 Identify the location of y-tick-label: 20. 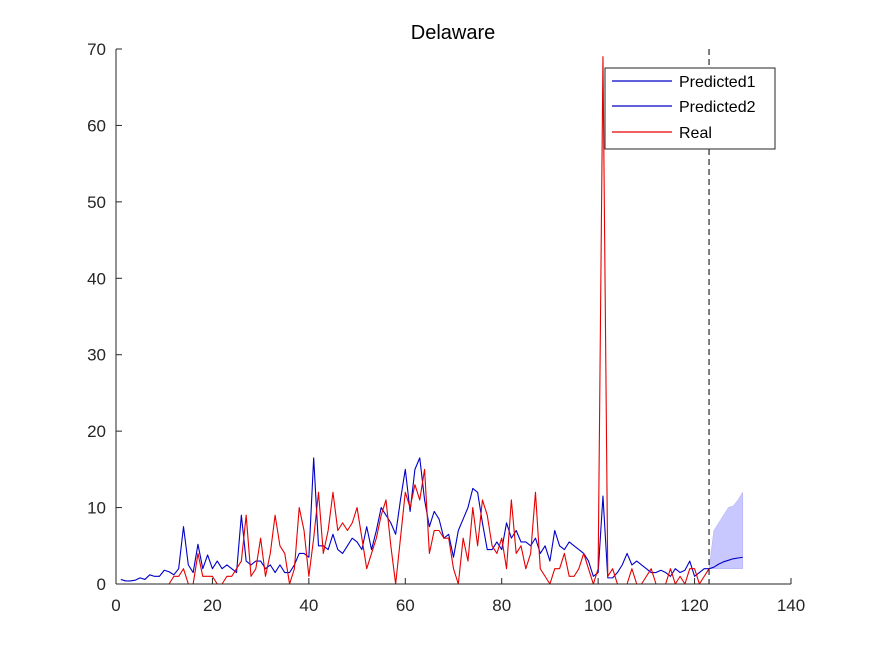
(96, 431).